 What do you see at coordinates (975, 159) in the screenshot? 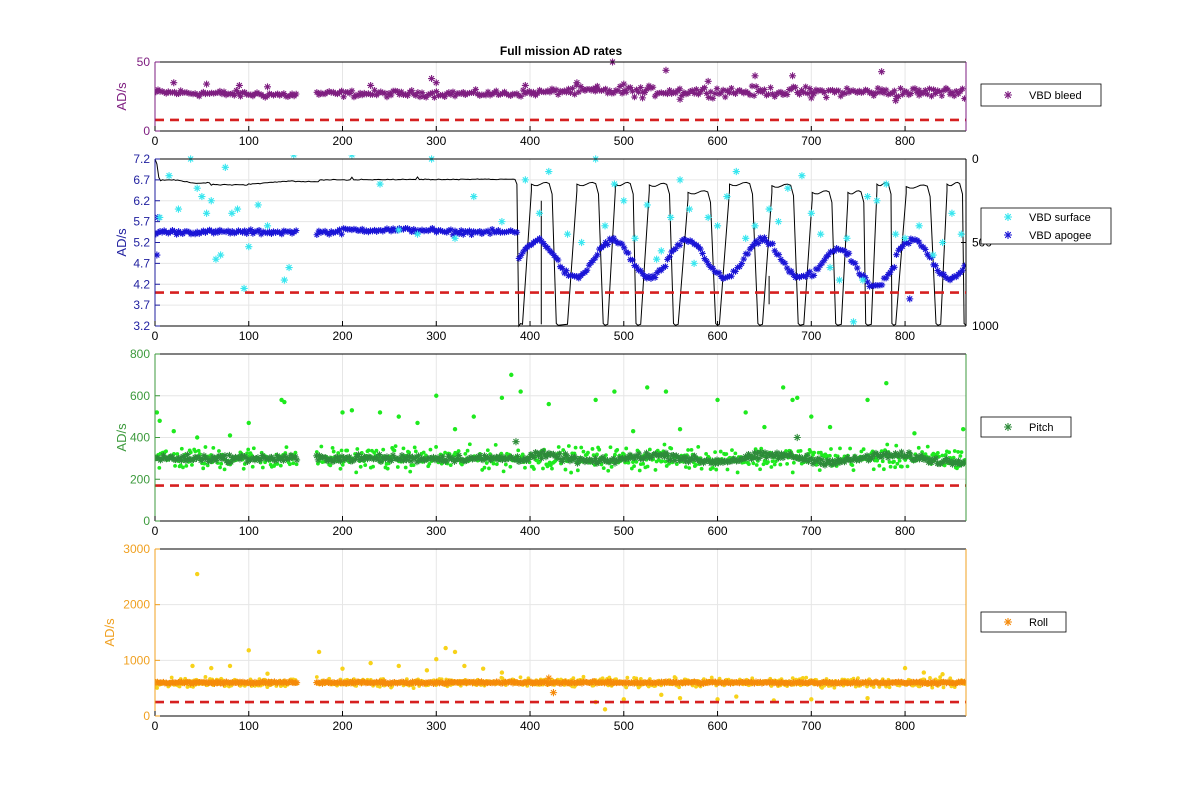
I see `right-axis-tick-label: 0` at bounding box center [975, 159].